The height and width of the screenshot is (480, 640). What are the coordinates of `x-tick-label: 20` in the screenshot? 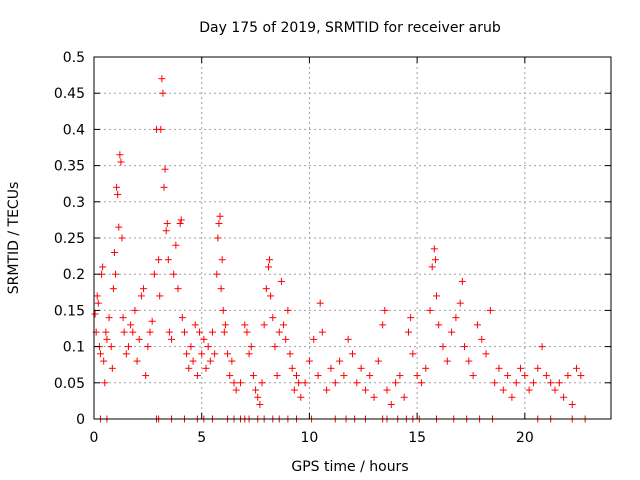 It's located at (525, 438).